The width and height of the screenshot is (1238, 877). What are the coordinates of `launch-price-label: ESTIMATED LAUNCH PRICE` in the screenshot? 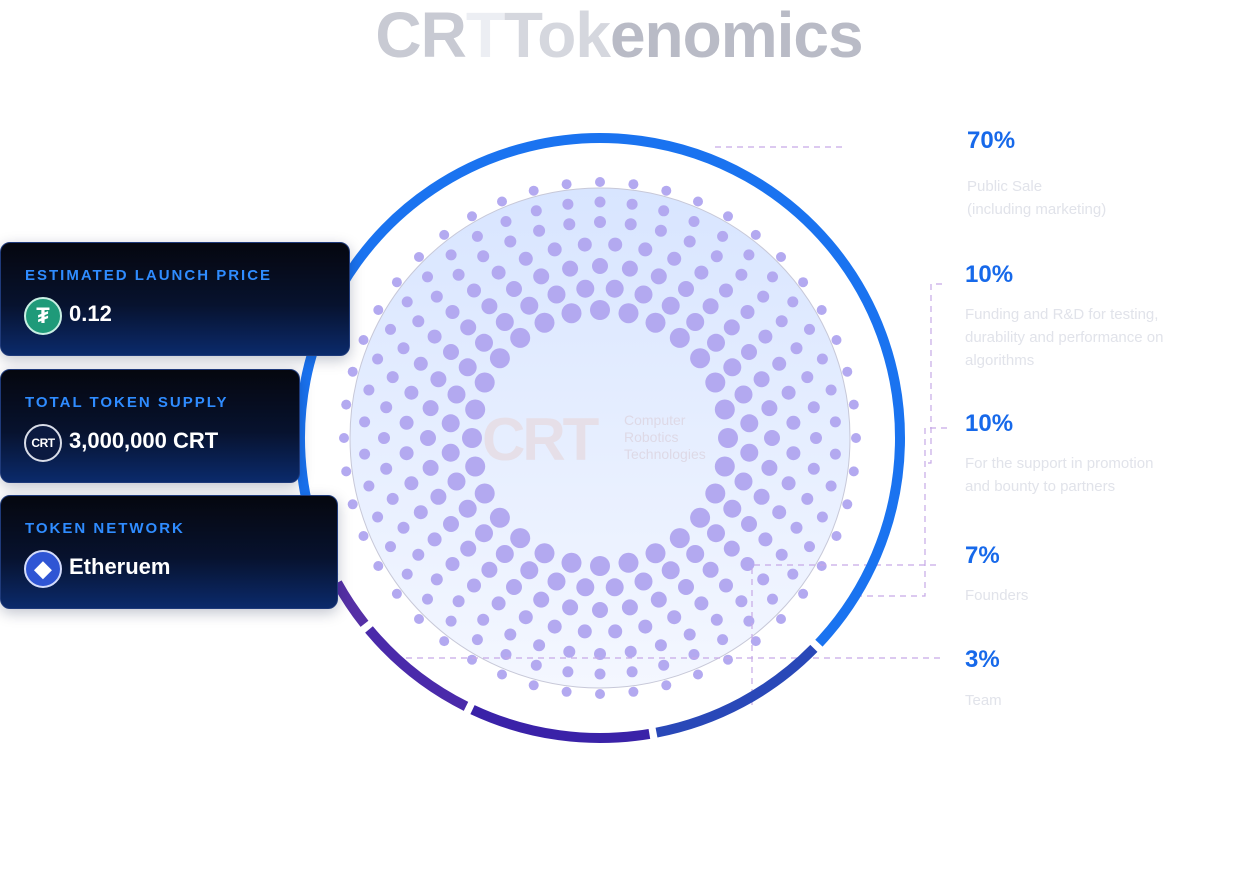 It's located at (149, 275).